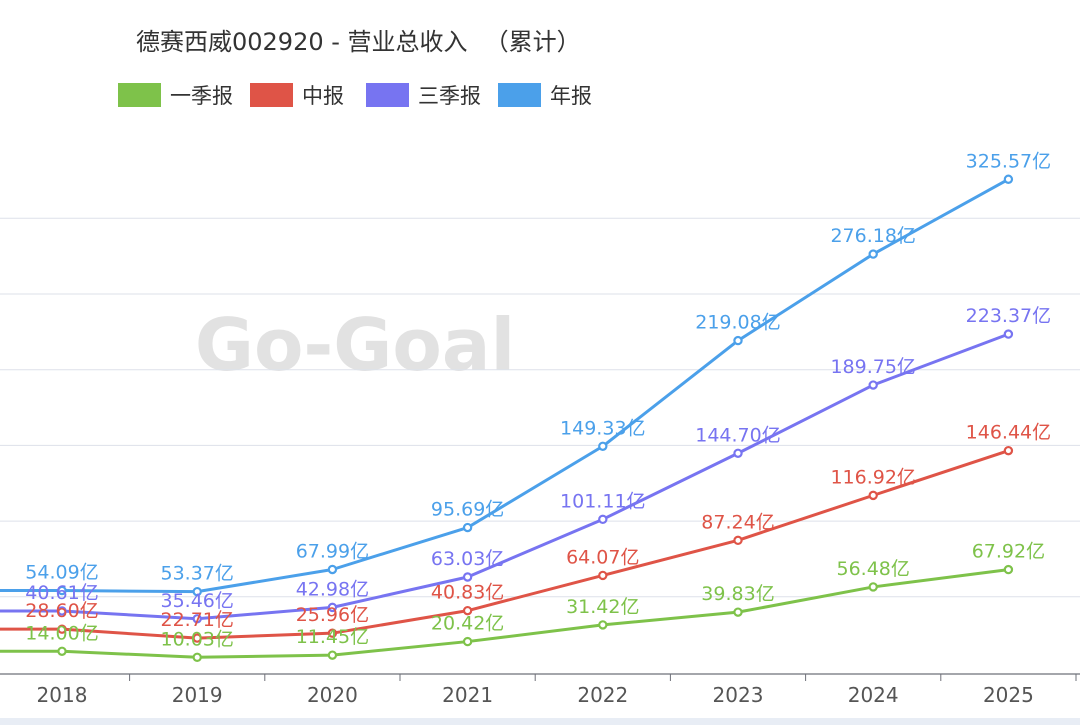 This screenshot has width=1080, height=725. Describe the element at coordinates (467, 695) in the screenshot. I see `x-tick-label: 2021` at that location.